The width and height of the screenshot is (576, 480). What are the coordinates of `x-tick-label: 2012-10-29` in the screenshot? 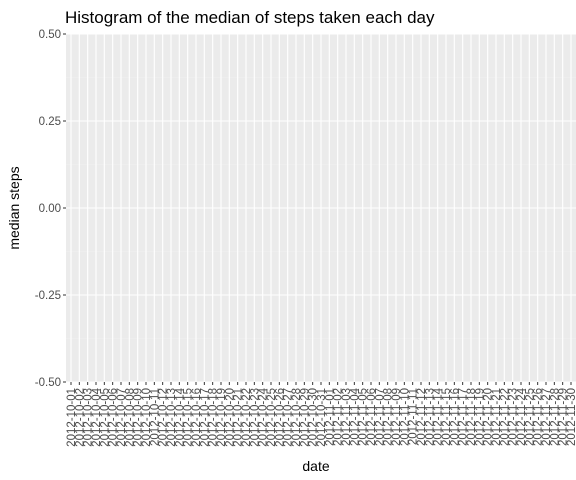 It's located at (305, 417).